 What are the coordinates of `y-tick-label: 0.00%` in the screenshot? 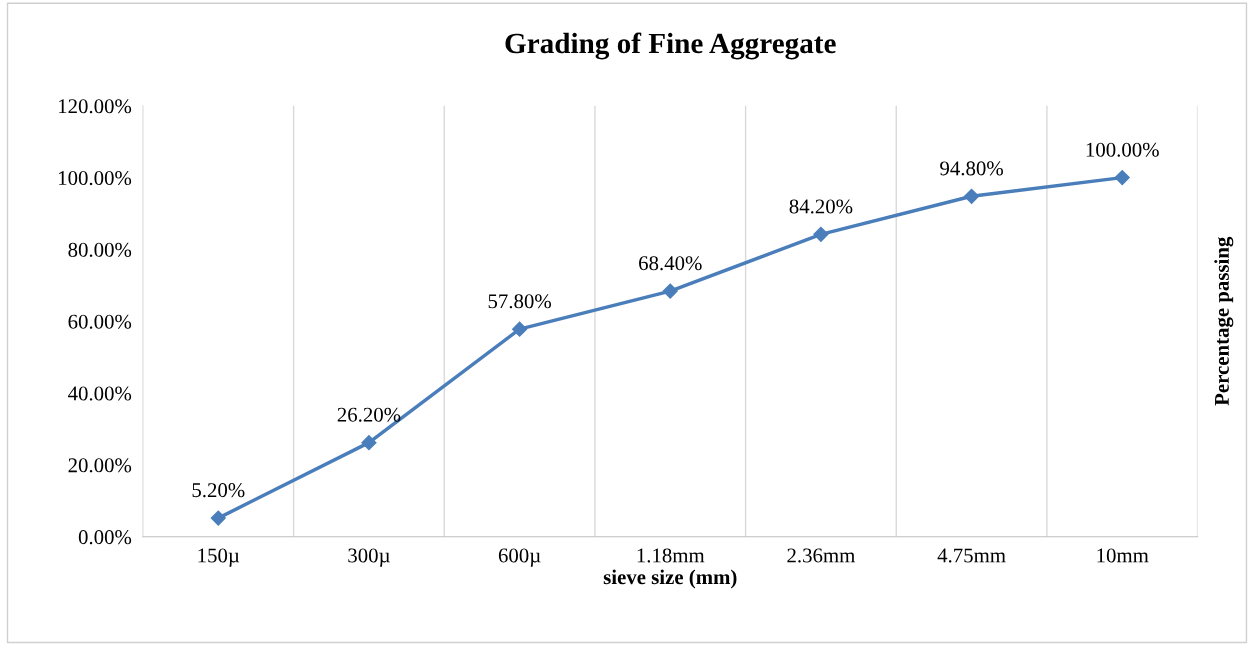 It's located at (105, 537).